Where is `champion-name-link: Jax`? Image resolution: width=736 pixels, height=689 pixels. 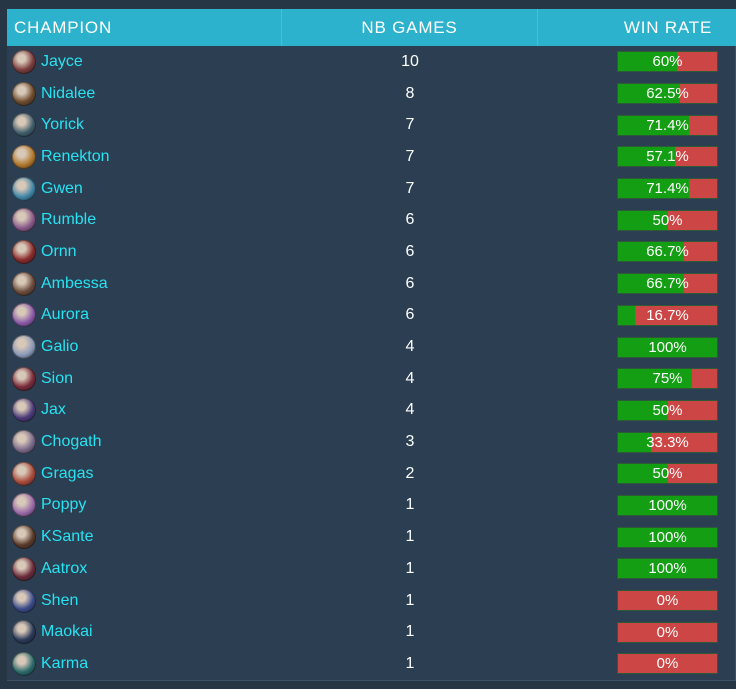 champion-name-link: Jax is located at coordinates (53, 410).